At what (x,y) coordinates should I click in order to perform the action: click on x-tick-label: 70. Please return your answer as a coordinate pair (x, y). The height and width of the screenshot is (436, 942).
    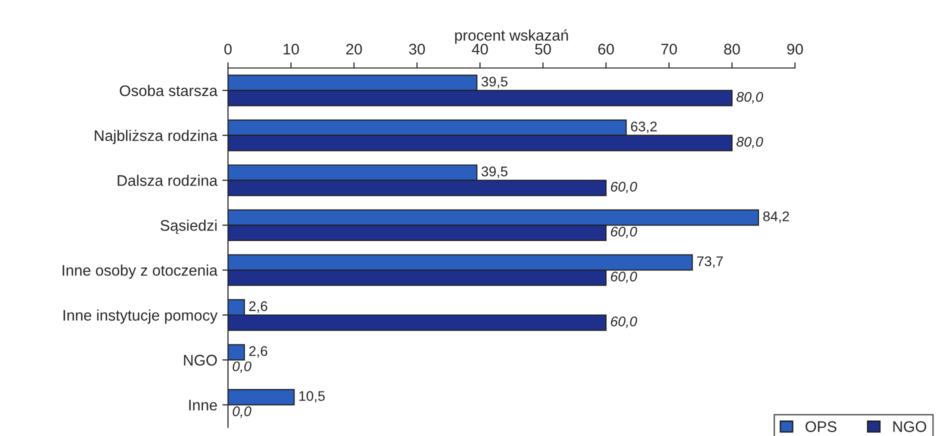
    Looking at the image, I should click on (669, 49).